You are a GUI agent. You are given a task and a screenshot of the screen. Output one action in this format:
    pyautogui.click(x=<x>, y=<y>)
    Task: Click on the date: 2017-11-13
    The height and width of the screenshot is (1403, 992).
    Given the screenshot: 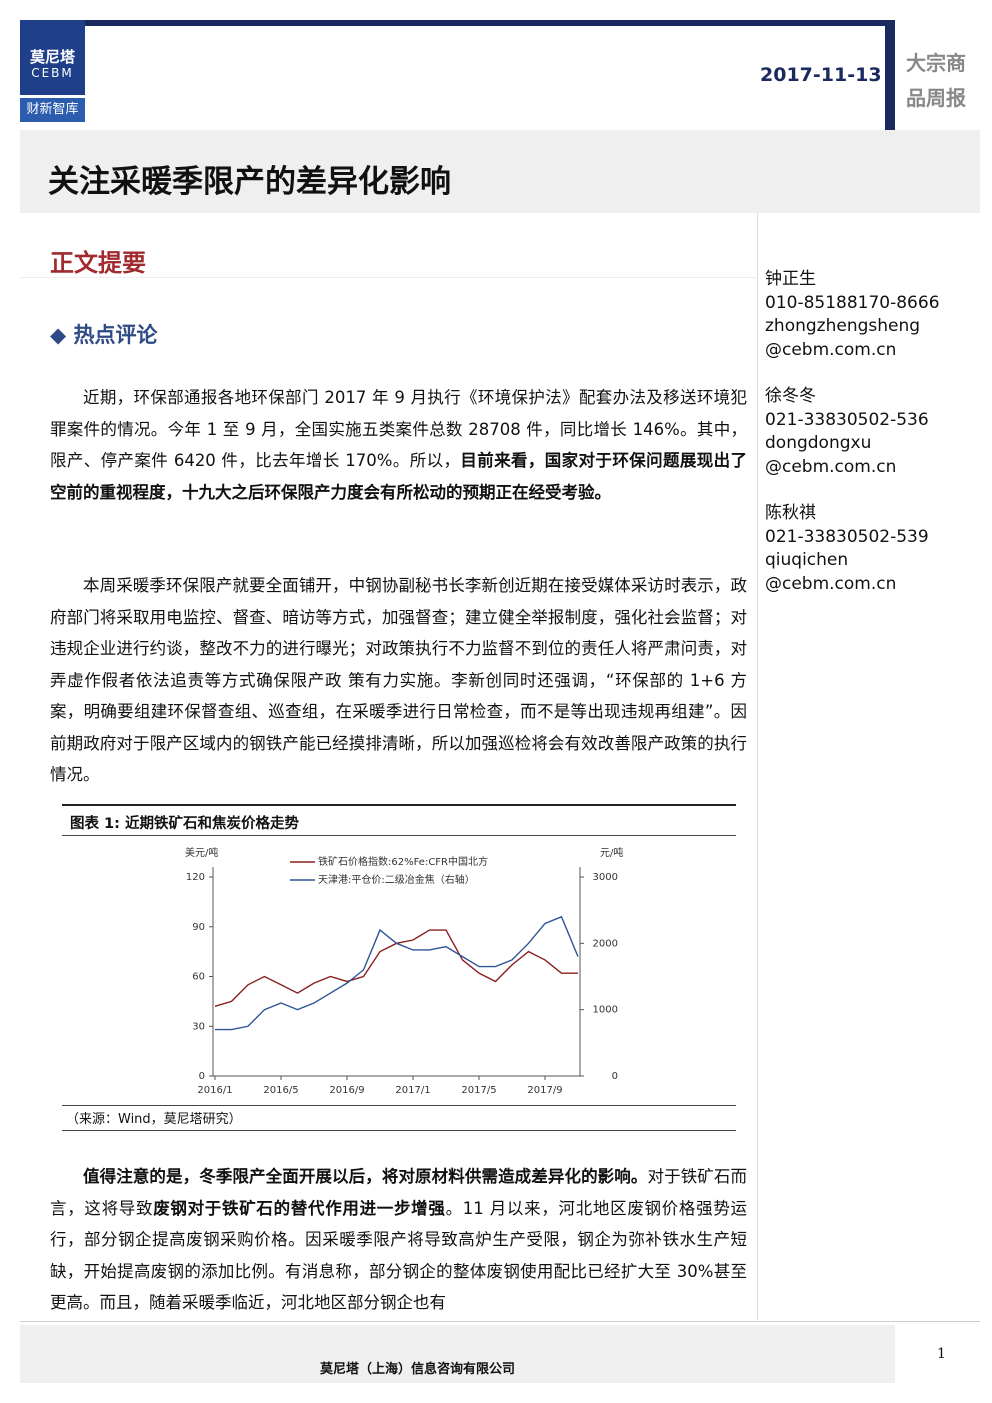 What is the action you would take?
    pyautogui.click(x=821, y=75)
    